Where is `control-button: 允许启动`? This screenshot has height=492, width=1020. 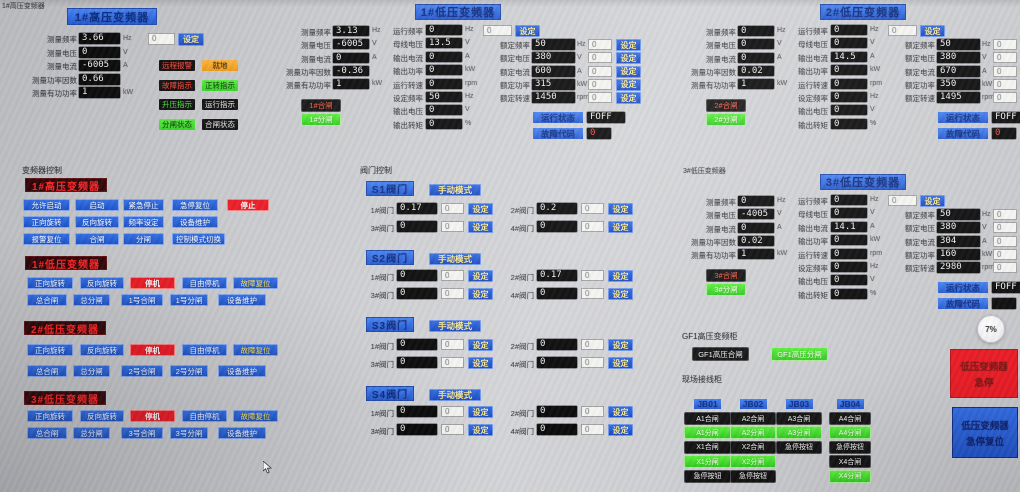
control-button: 允许启动 is located at coordinates (46, 205).